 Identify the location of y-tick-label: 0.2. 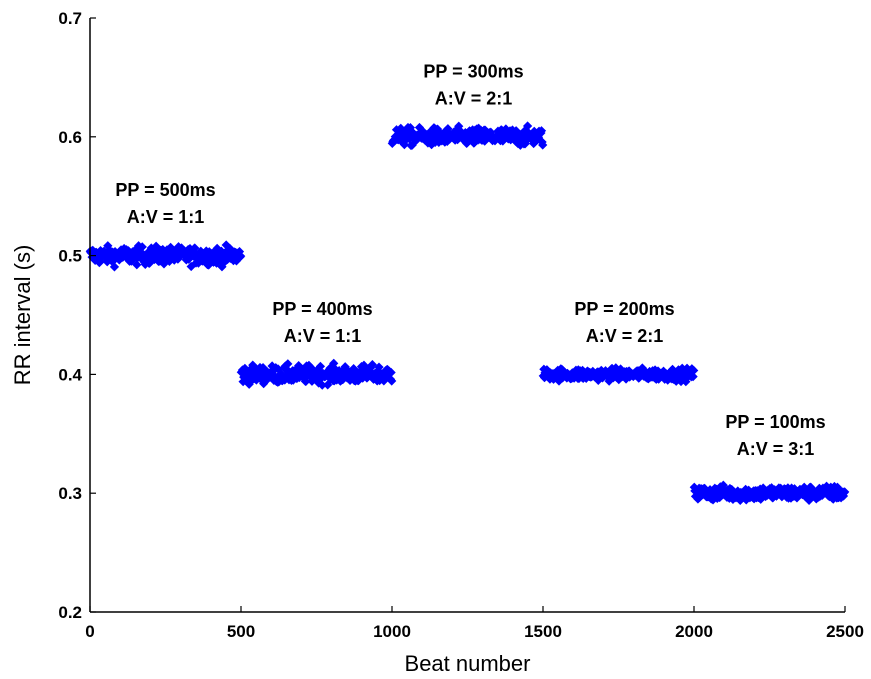
(70, 612).